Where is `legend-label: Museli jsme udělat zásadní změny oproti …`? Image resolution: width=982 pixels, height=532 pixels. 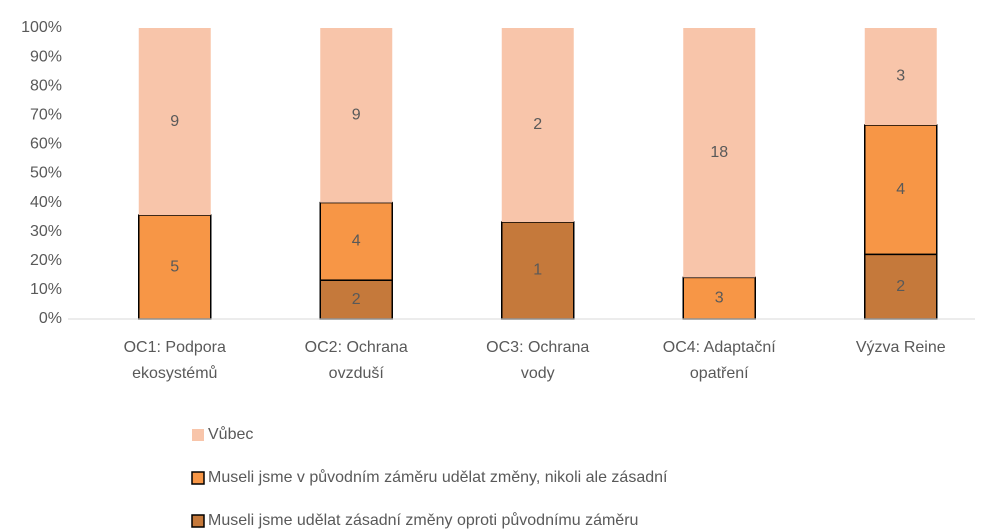 legend-label: Museli jsme udělat zásadní změny oproti … is located at coordinates (423, 520).